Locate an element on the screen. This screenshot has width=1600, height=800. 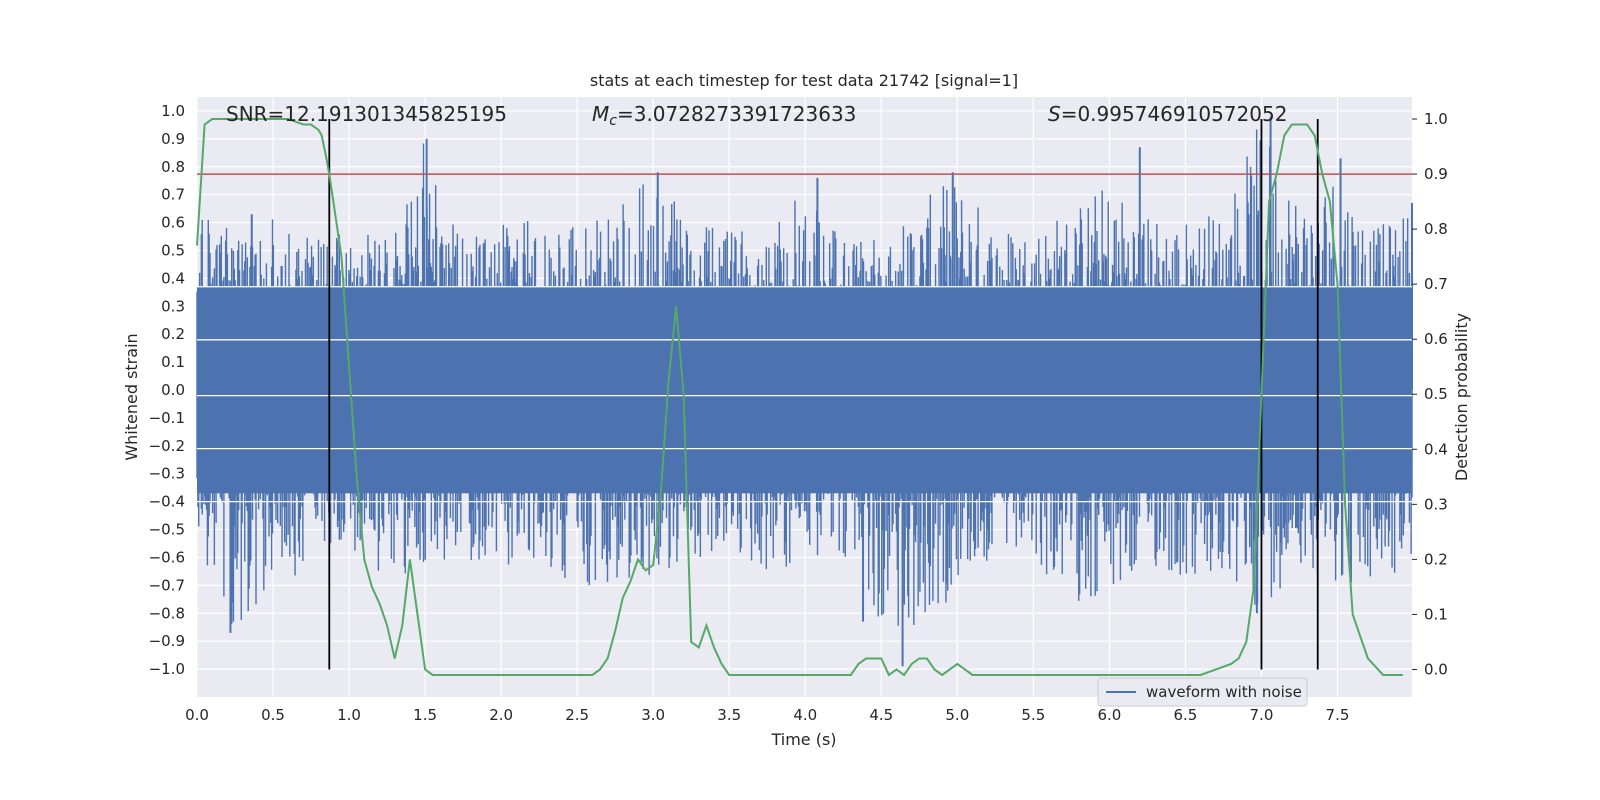
y-left-tick-label: −0.1 is located at coordinates (167, 418).